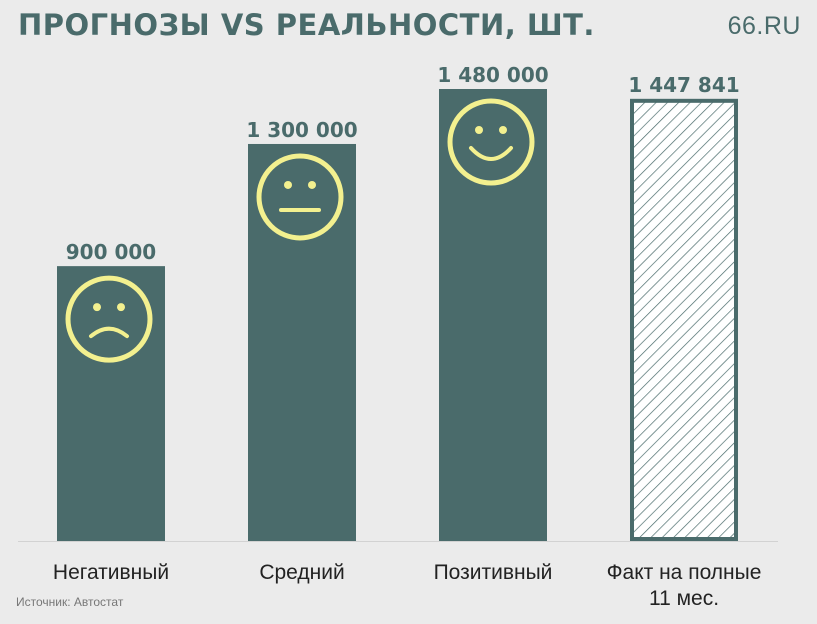 Image resolution: width=817 pixels, height=624 pixels. Describe the element at coordinates (306, 25) in the screenshot. I see `chart-title: ПРОГНОЗЫ VS РЕАЛЬНОСТИ, ШТ.` at that location.